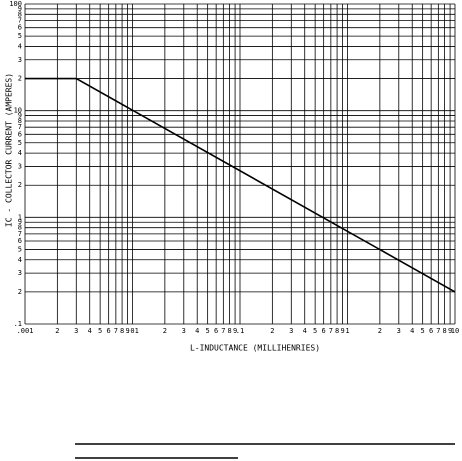 The image size is (462, 461). Describe the element at coordinates (18, 111) in the screenshot. I see `y-tick-label: 10` at that location.